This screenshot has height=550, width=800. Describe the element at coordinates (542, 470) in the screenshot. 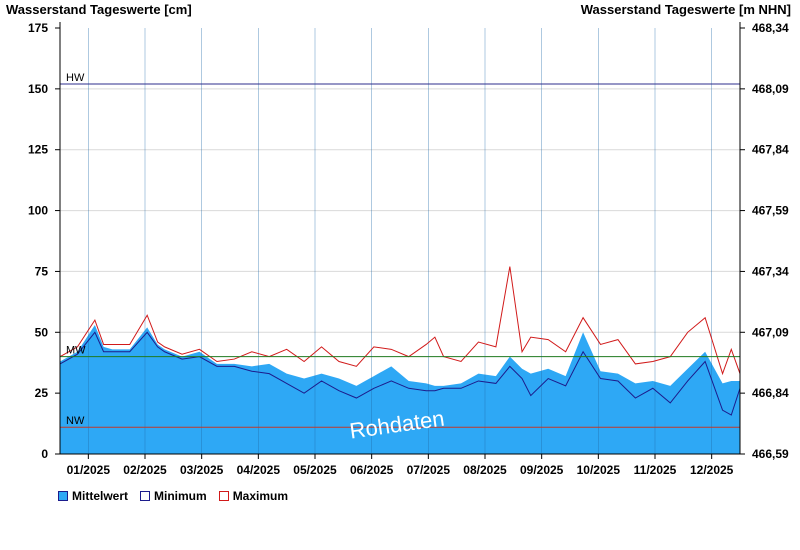

I see `x-tick-label: 09/2025` at that location.